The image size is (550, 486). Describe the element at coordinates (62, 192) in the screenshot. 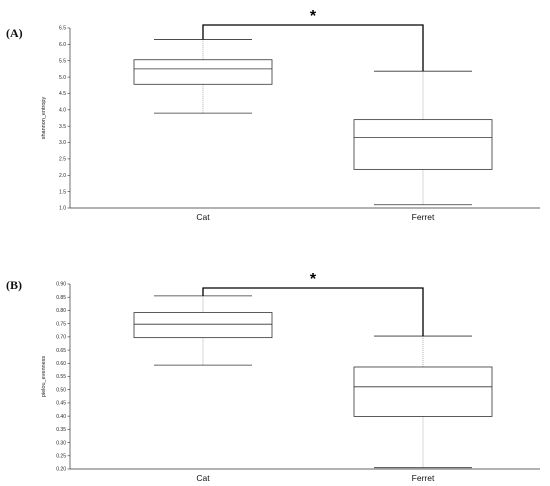

I see `y-tick-label: 1.5` at that location.